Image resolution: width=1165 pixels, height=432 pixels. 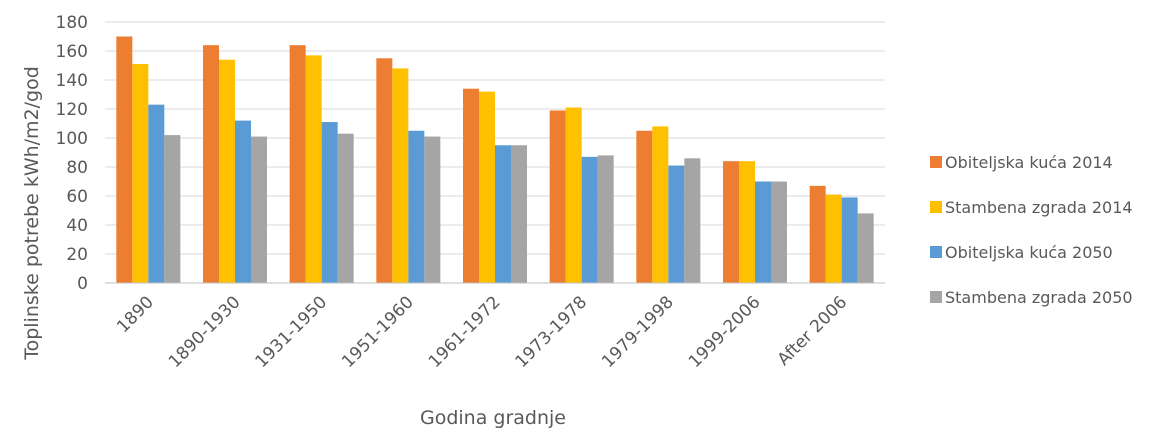 I want to click on x-tick-label: 1961-1972, so click(x=465, y=332).